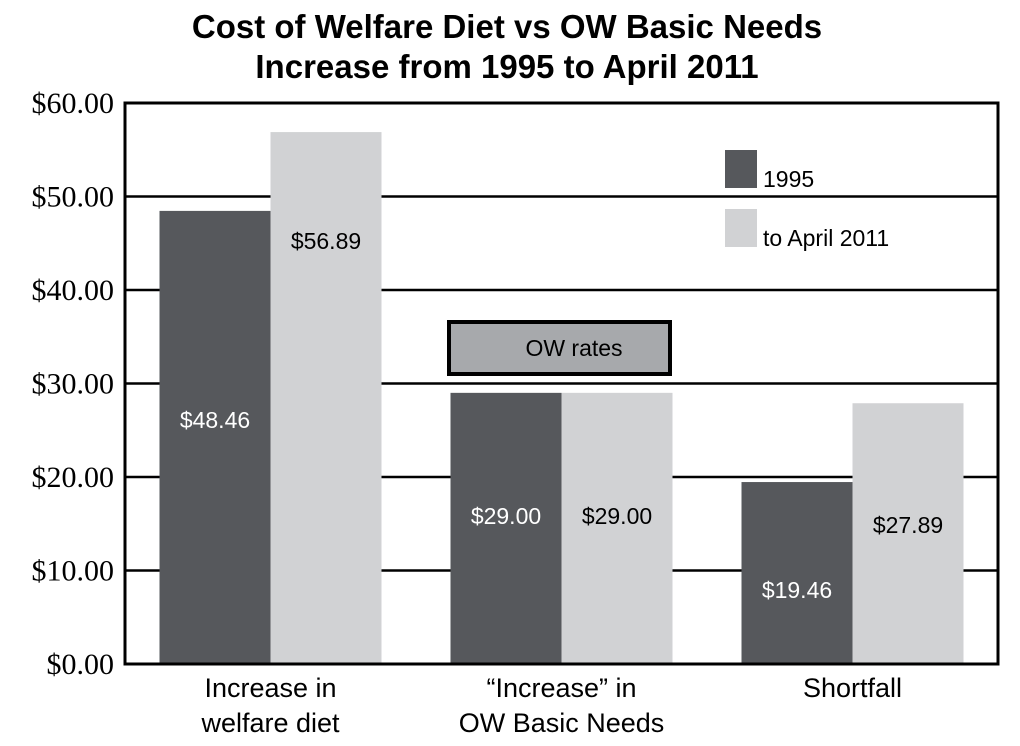 The height and width of the screenshot is (746, 1020). Describe the element at coordinates (73, 477) in the screenshot. I see `y-tick-label: $20.00` at that location.